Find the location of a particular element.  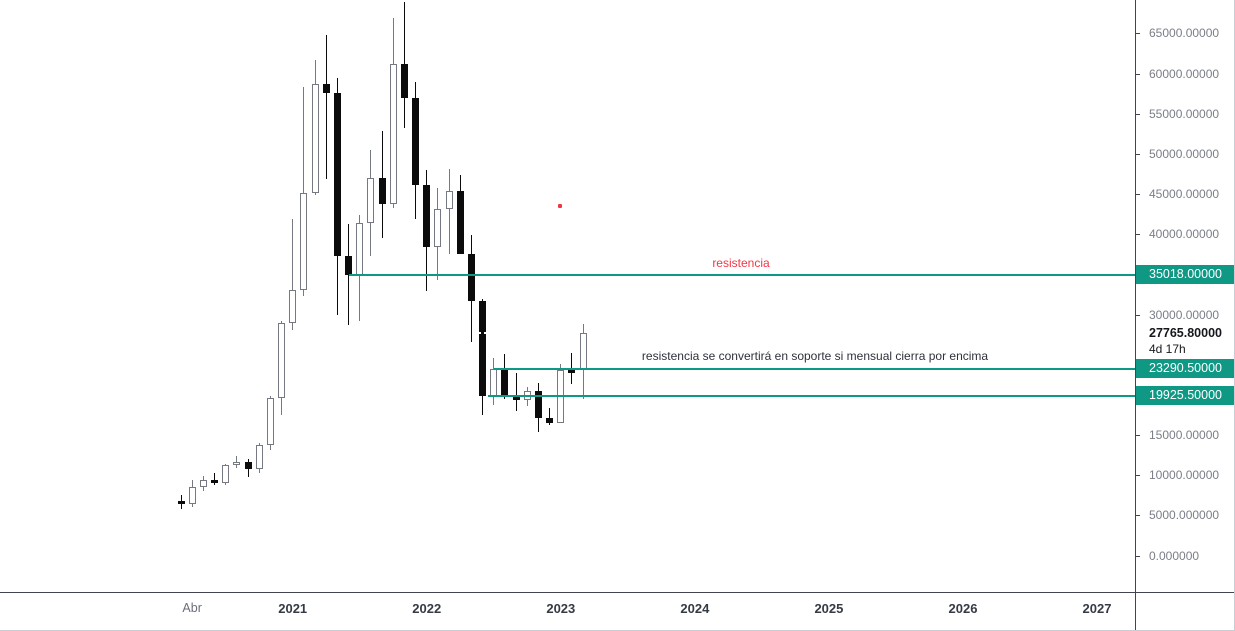

current-price-label: 27765.80000 4d 17h is located at coordinates (1185, 340).